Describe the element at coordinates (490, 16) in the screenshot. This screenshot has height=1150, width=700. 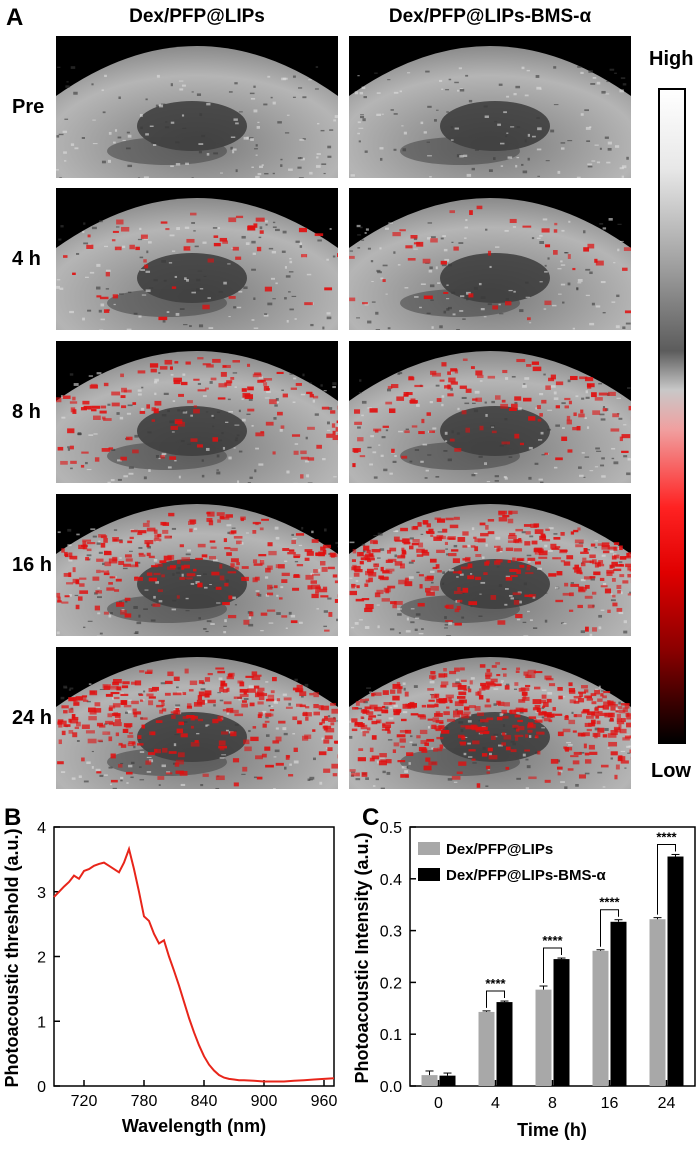
I see `column-header-lips-bms: Dex/PFP@LIPs-BMS-α` at that location.